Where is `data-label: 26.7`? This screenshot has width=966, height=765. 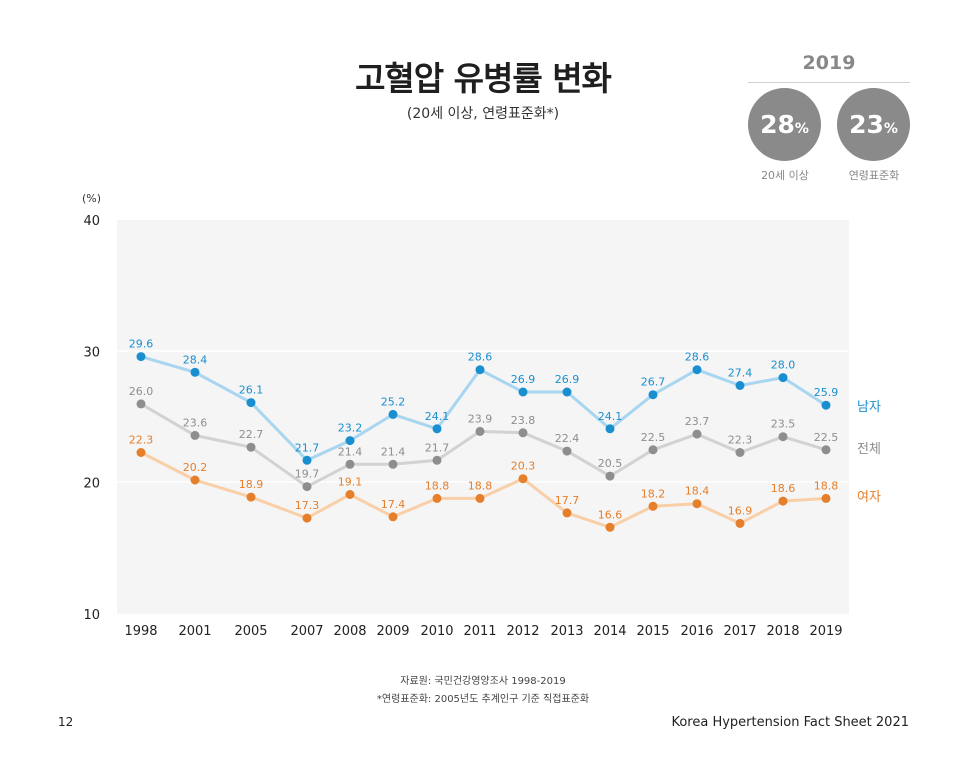
data-label: 26.7 is located at coordinates (653, 382).